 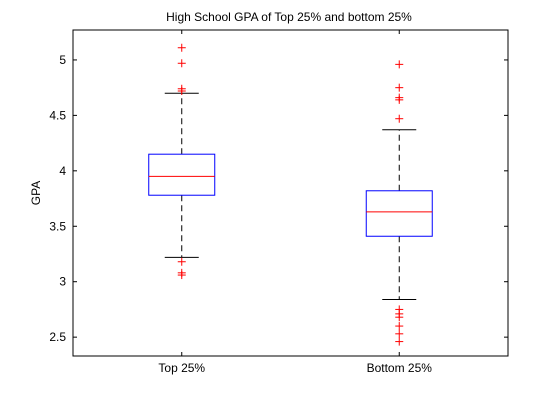 I want to click on y-tick-label: 3, so click(x=62, y=282).